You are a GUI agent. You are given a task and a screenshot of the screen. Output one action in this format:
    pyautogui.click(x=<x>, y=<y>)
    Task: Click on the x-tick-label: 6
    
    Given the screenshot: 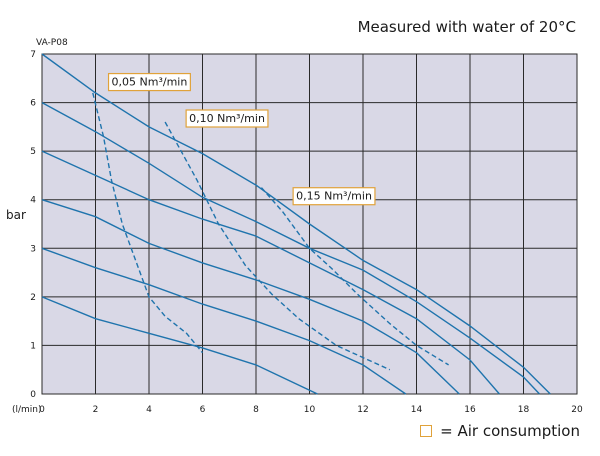 What is the action you would take?
    pyautogui.click(x=203, y=410)
    